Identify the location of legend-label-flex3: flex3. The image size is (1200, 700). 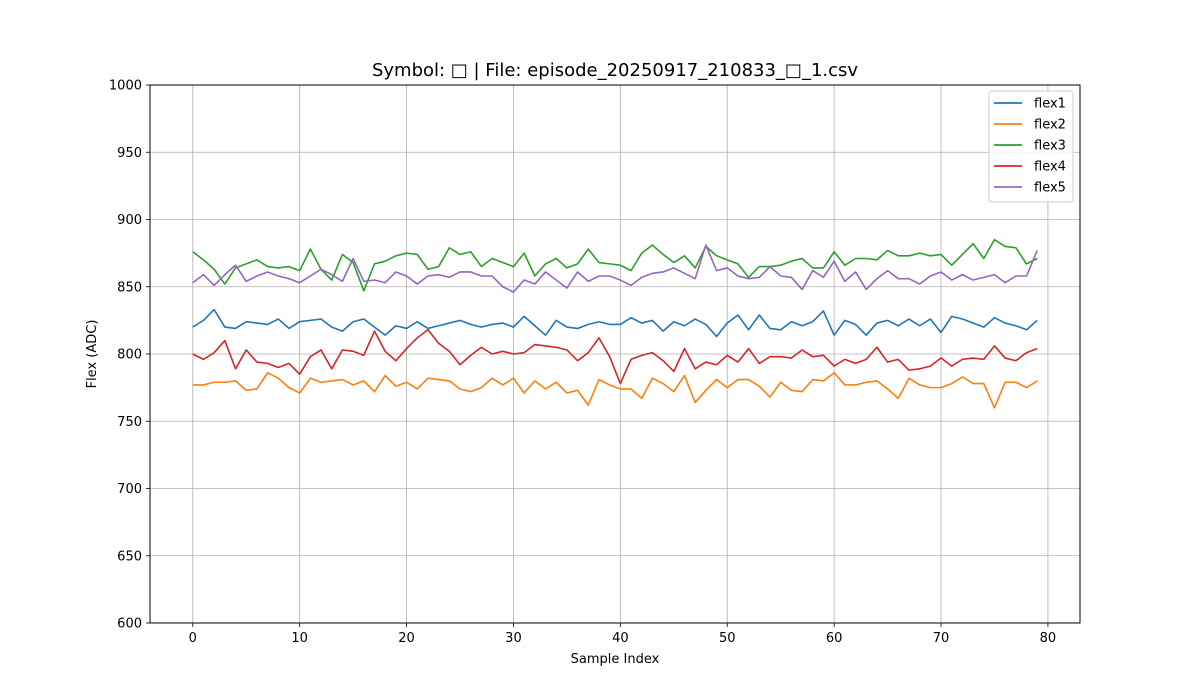
(1050, 146).